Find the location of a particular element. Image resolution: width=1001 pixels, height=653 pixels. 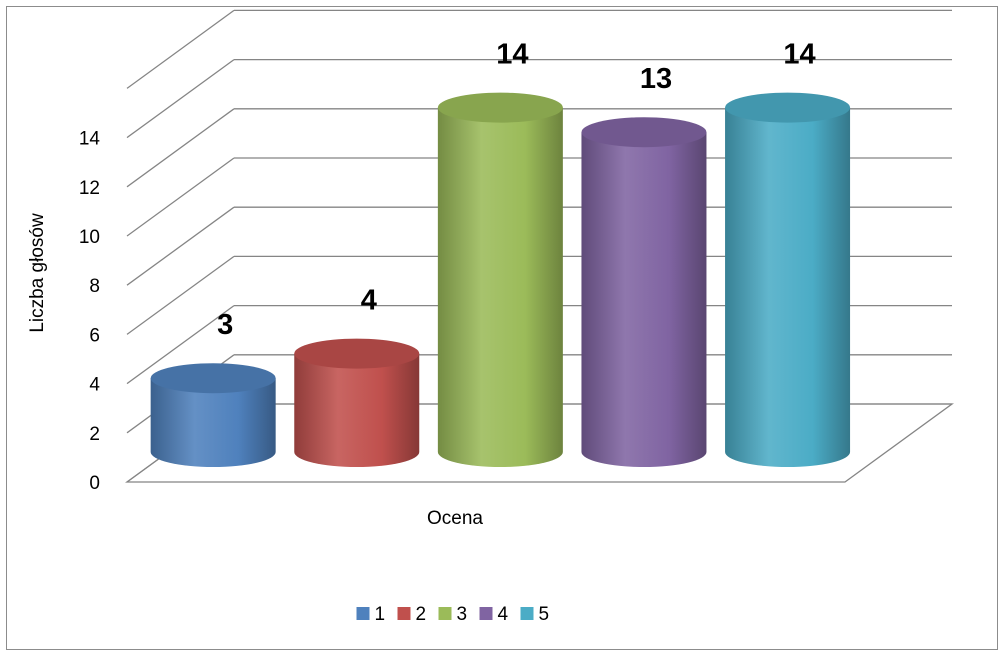

y-tick-label: 10 is located at coordinates (89, 237).